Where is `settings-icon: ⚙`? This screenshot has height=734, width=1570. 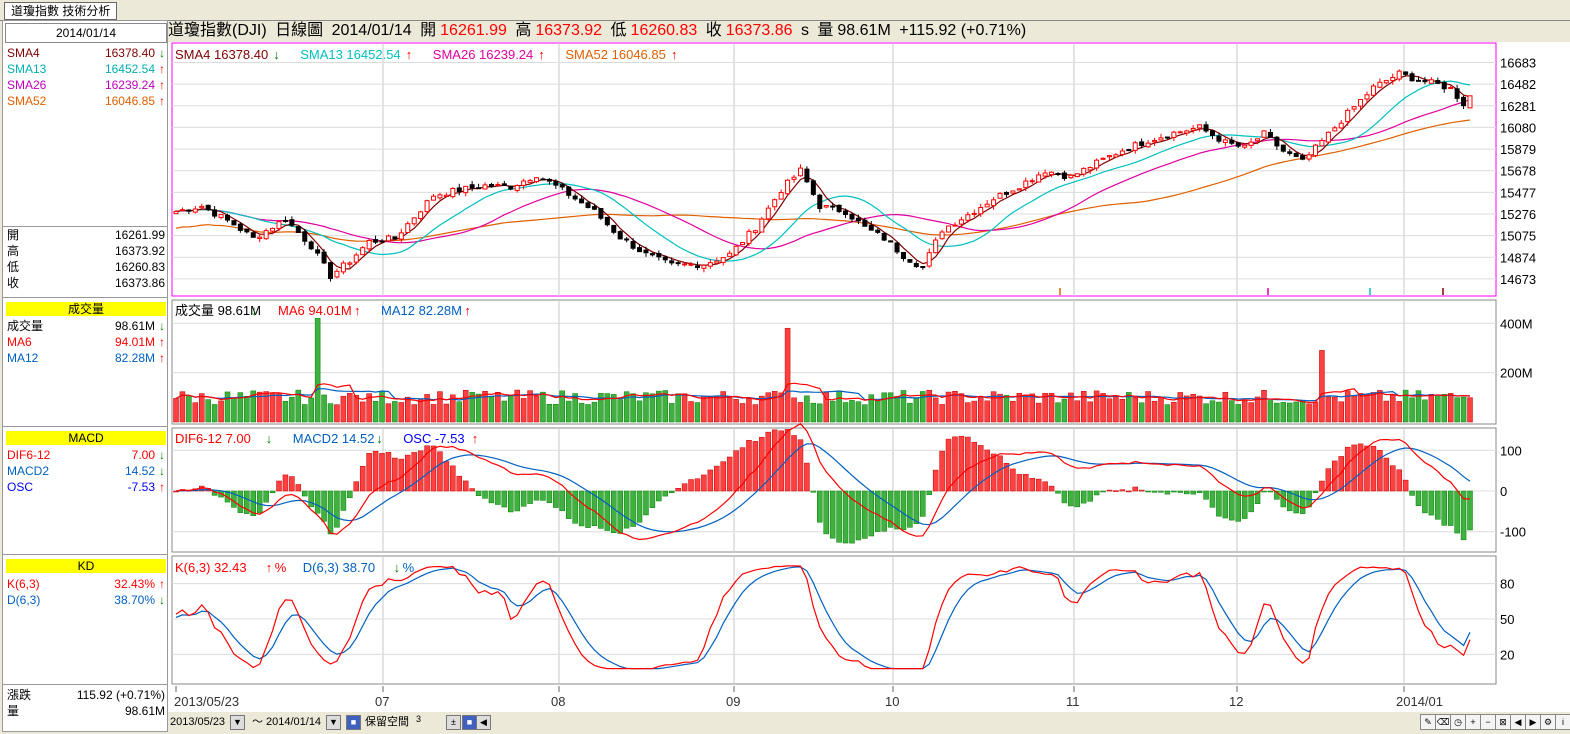 settings-icon: ⚙ is located at coordinates (1548, 722).